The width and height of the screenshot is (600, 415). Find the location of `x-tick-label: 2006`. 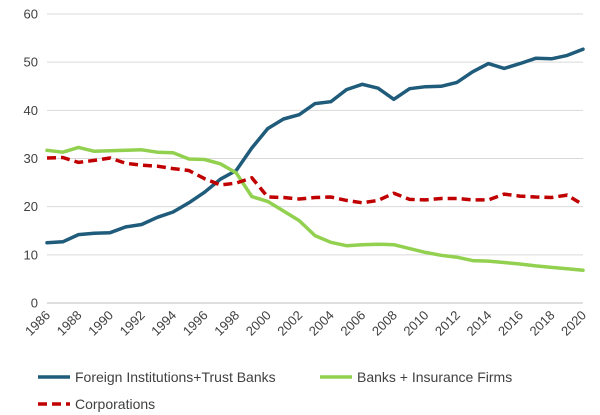

x-tick-label: 2006 is located at coordinates (352, 323).